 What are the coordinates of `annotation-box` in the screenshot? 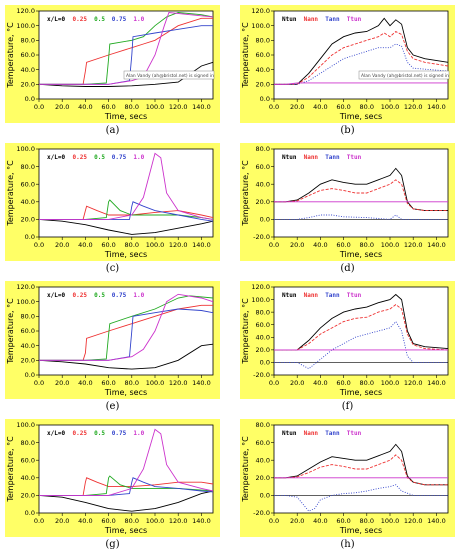 It's located at (169, 75).